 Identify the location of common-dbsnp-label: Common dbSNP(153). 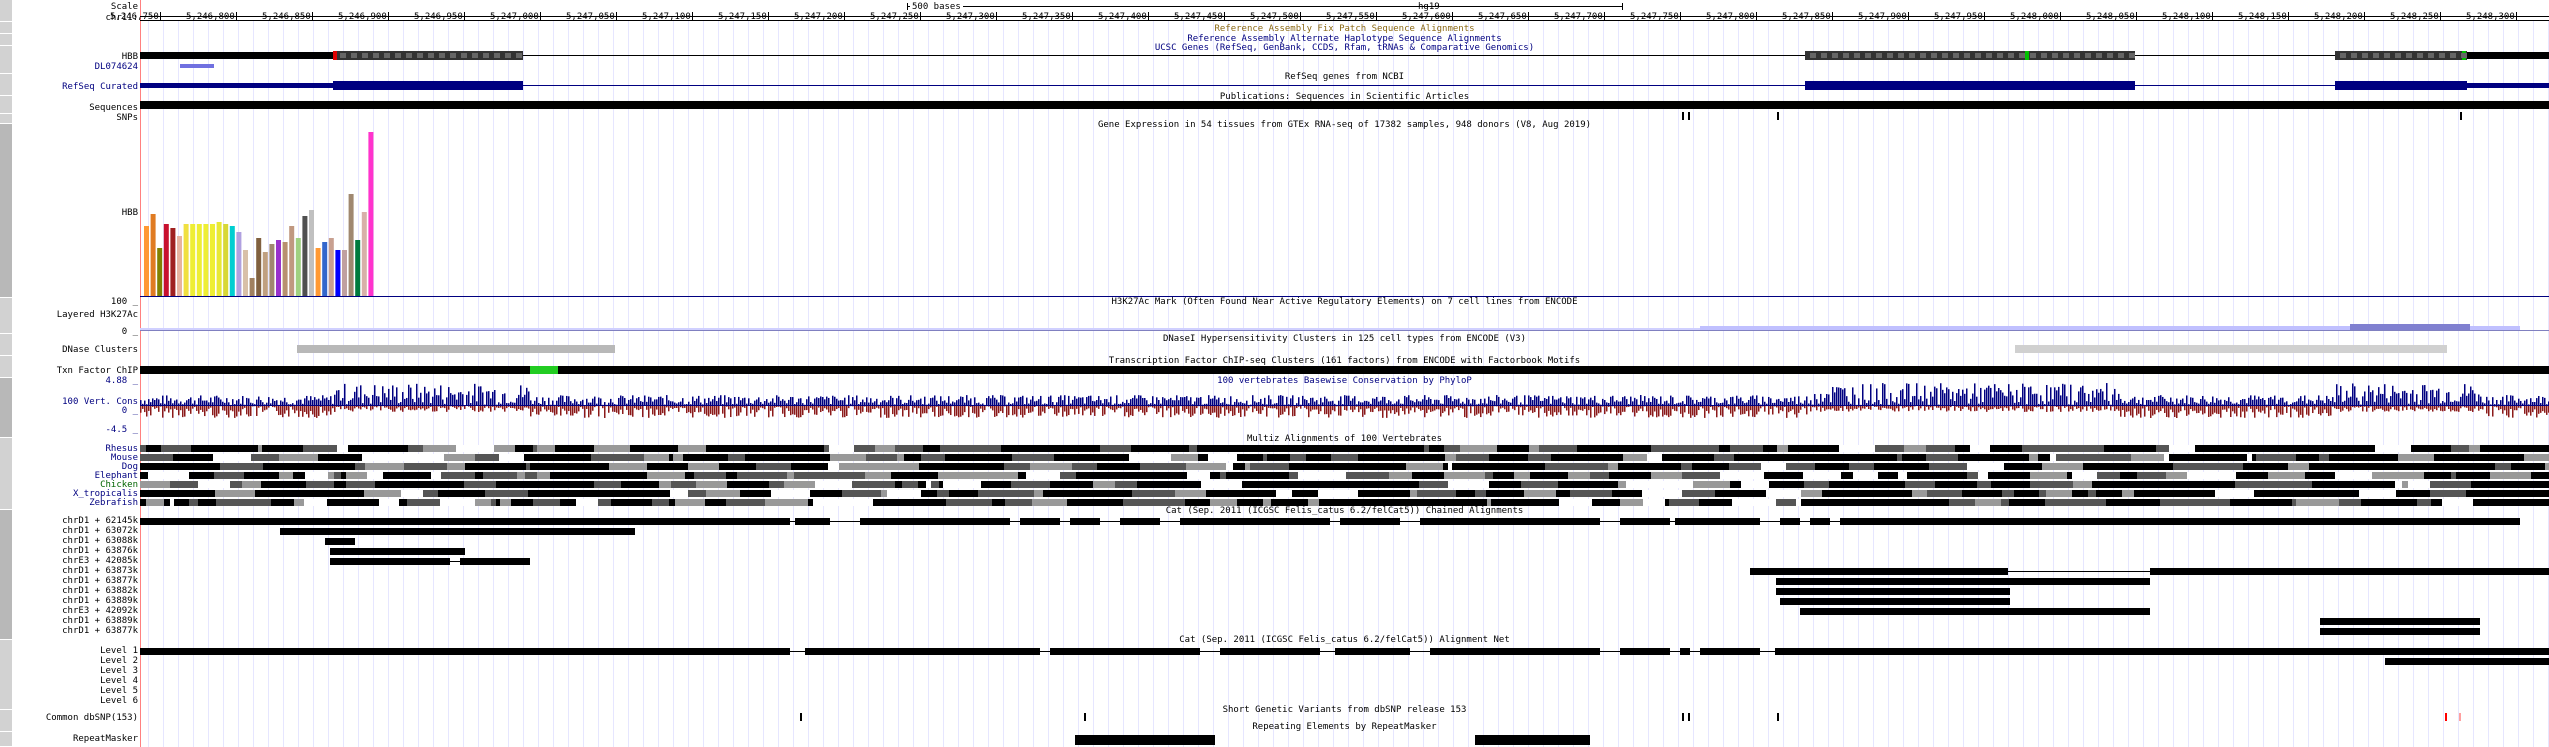
(91, 718).